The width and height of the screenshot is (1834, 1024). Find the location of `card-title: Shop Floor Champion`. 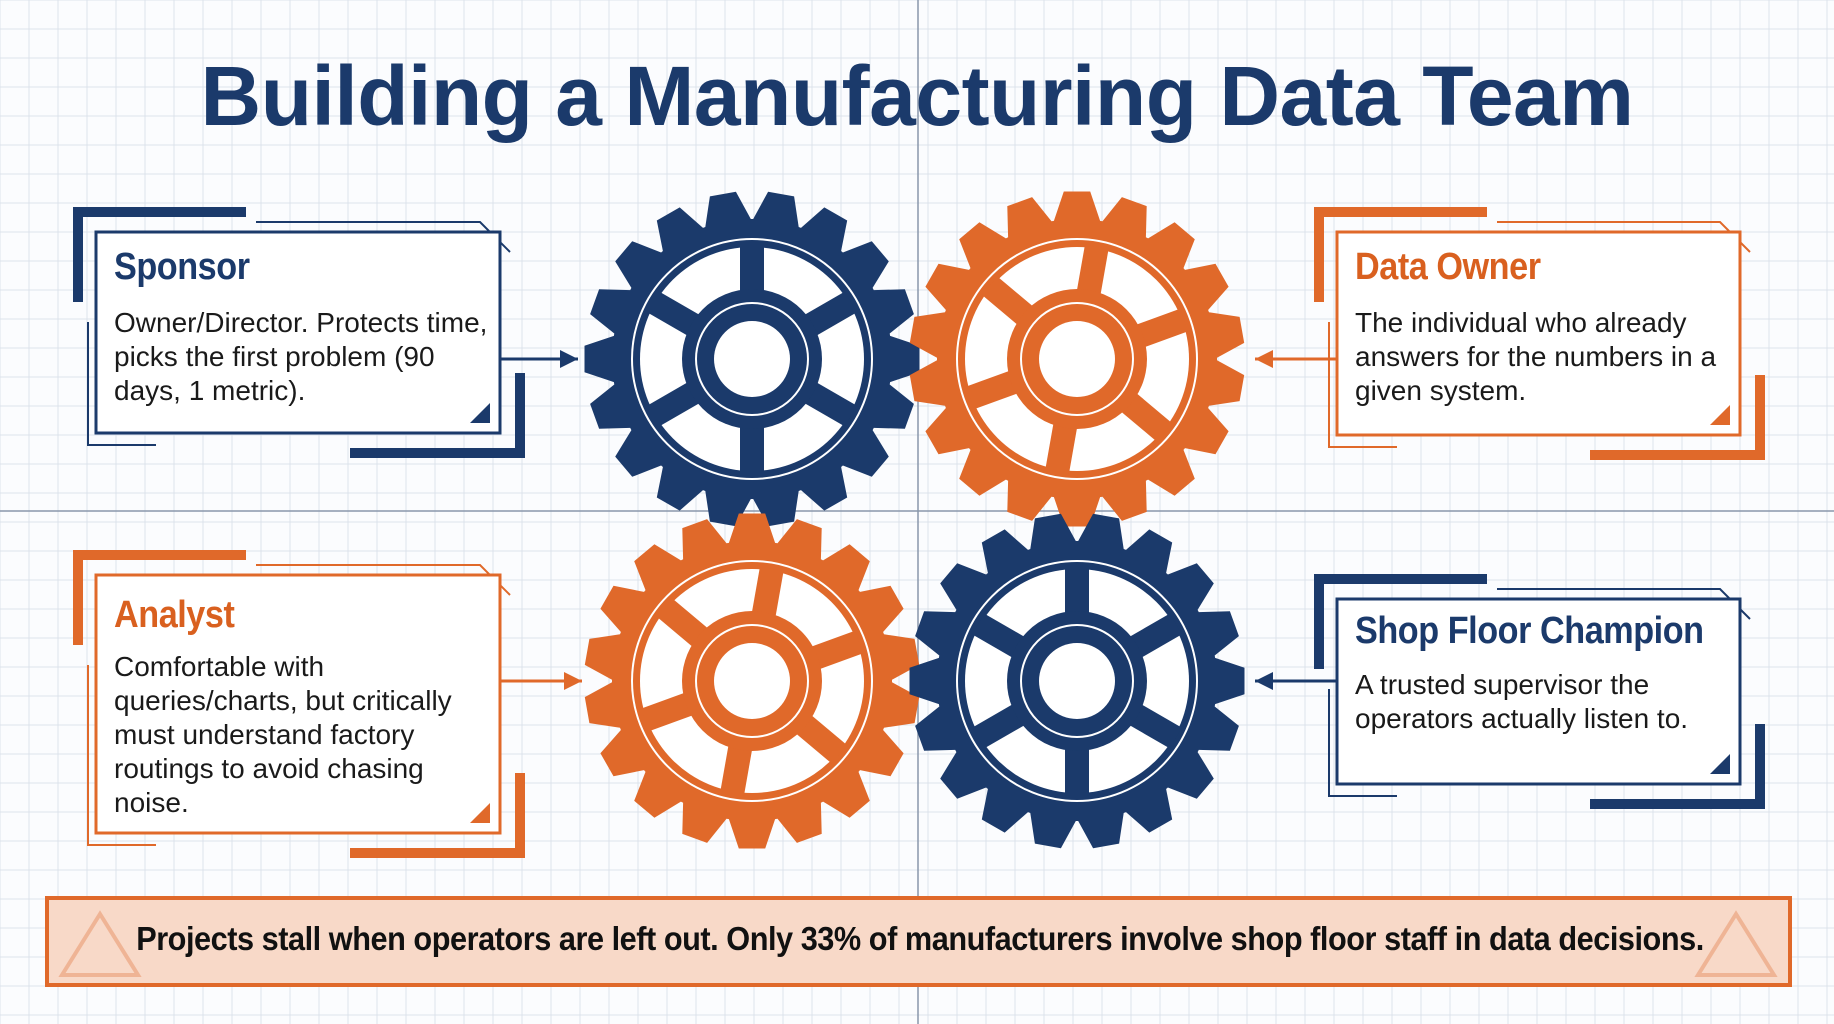

card-title: Shop Floor Champion is located at coordinates (1529, 631).